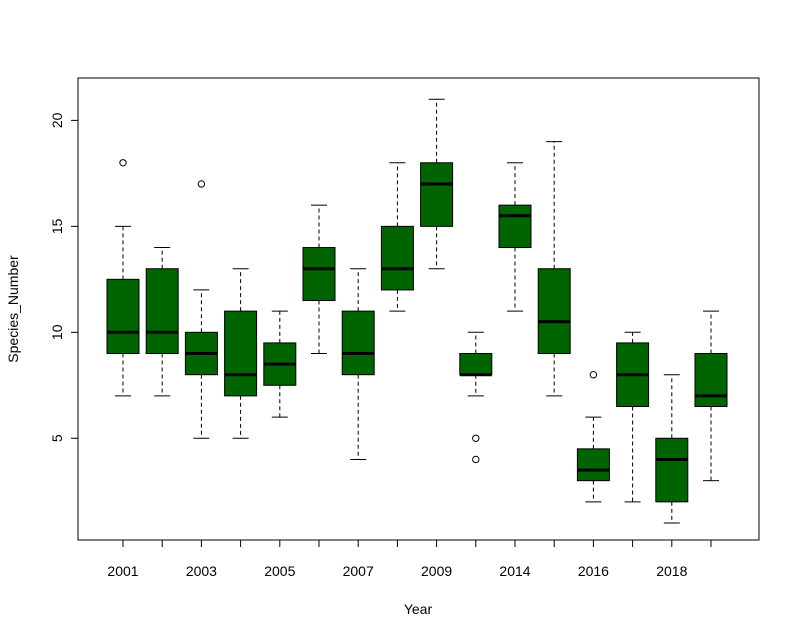 The width and height of the screenshot is (800, 639). I want to click on box-group-2003, so click(201, 309).